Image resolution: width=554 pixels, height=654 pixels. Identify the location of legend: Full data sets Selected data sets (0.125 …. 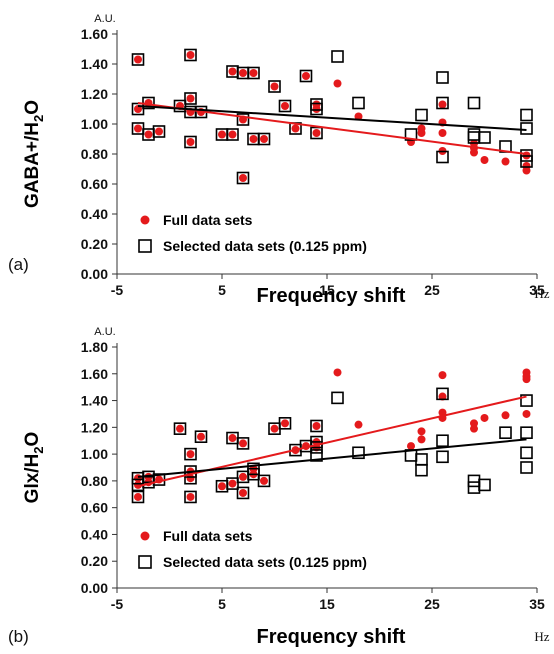
(252, 549).